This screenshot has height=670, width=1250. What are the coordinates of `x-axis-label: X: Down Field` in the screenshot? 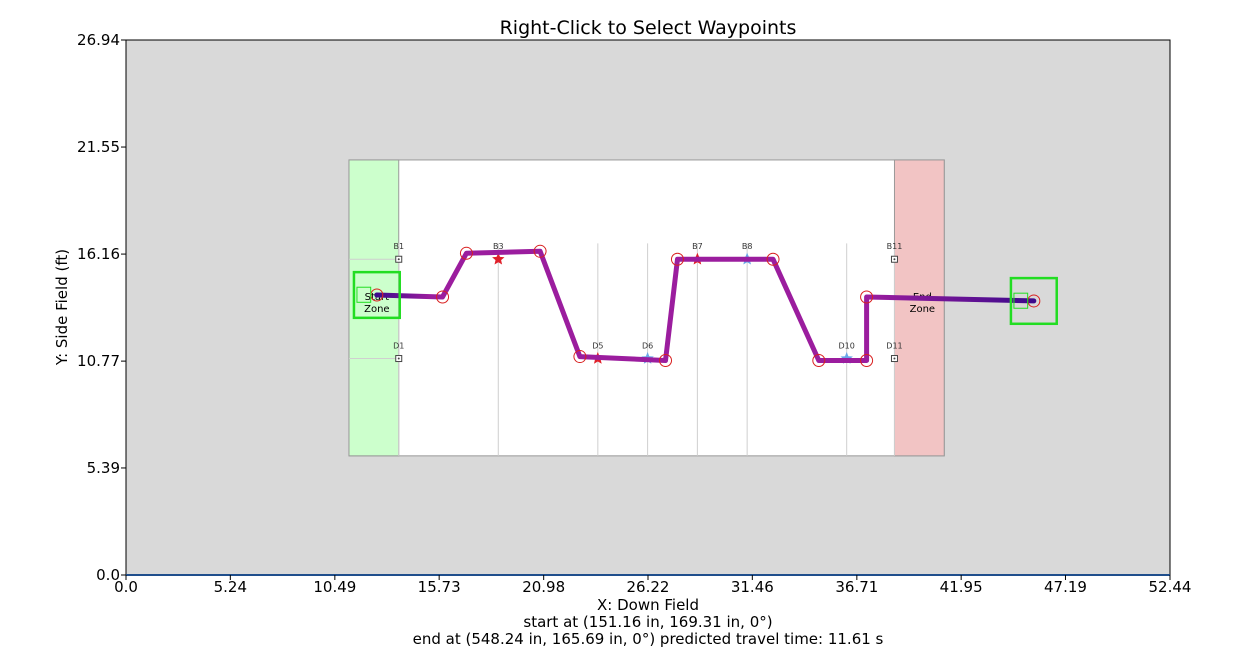 It's located at (648, 605).